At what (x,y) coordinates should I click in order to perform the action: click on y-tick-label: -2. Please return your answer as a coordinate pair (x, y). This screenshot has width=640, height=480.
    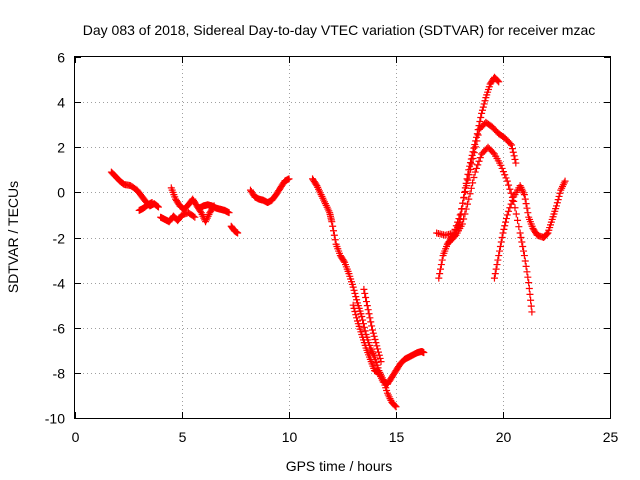
    Looking at the image, I should click on (59, 239).